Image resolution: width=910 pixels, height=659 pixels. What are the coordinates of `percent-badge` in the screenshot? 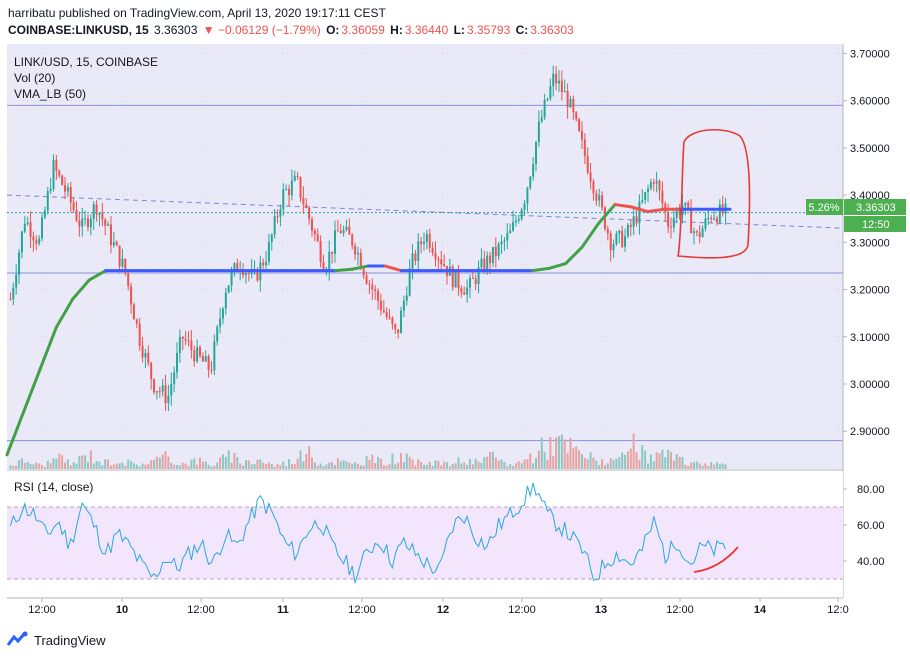 It's located at (824, 207).